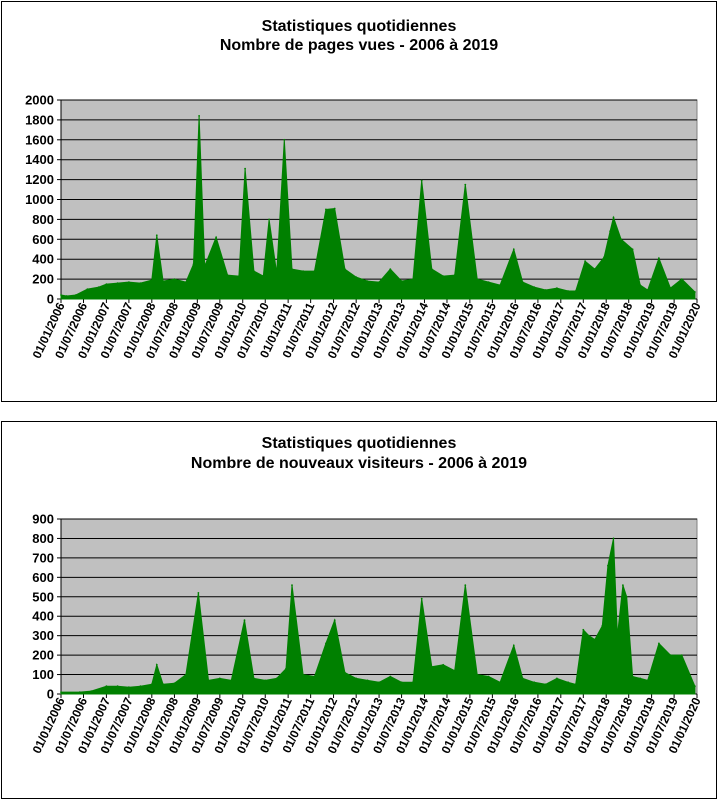 The height and width of the screenshot is (800, 720). What do you see at coordinates (359, 45) in the screenshot?
I see `chart-subtitle: Nombre de pages vues - 2006 à 2019` at bounding box center [359, 45].